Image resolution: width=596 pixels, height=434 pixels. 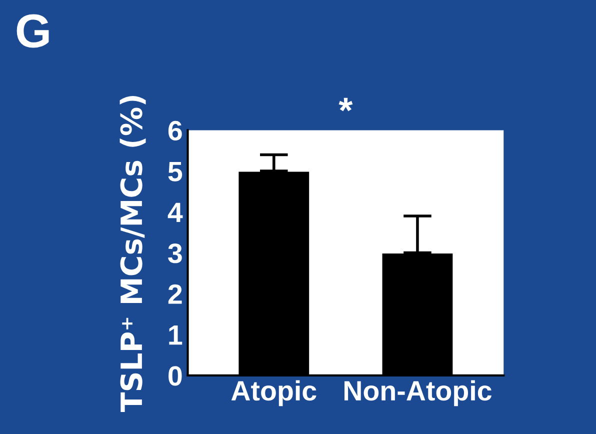 What do you see at coordinates (175, 212) in the screenshot?
I see `y-tick-label: 4` at bounding box center [175, 212].